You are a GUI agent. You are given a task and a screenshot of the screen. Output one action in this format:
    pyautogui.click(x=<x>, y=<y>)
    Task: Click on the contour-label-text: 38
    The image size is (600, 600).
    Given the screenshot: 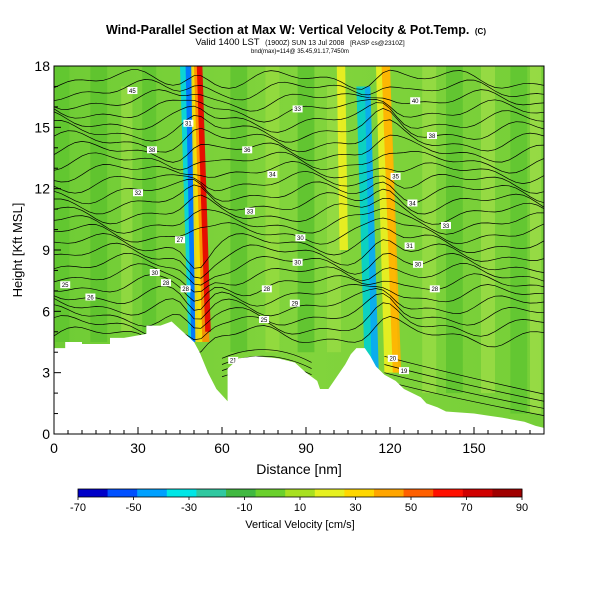 What is the action you would take?
    pyautogui.click(x=152, y=151)
    